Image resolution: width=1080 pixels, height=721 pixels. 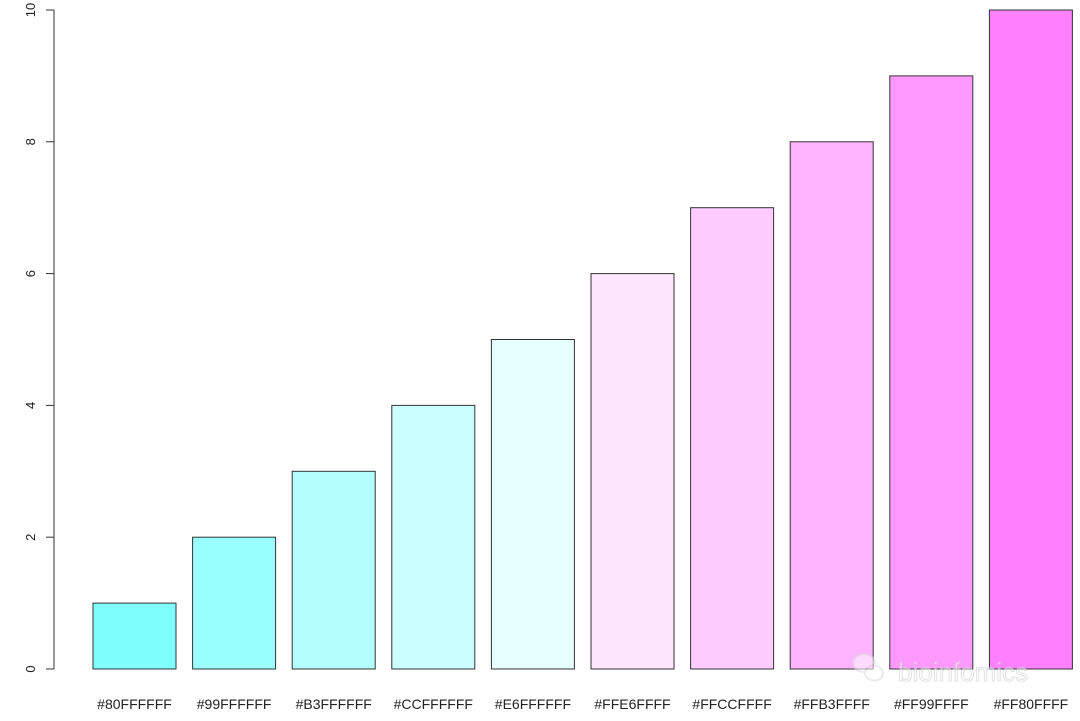 What do you see at coordinates (39, 338) in the screenshot?
I see `y-axis: 0 2 4 6 8 10` at bounding box center [39, 338].